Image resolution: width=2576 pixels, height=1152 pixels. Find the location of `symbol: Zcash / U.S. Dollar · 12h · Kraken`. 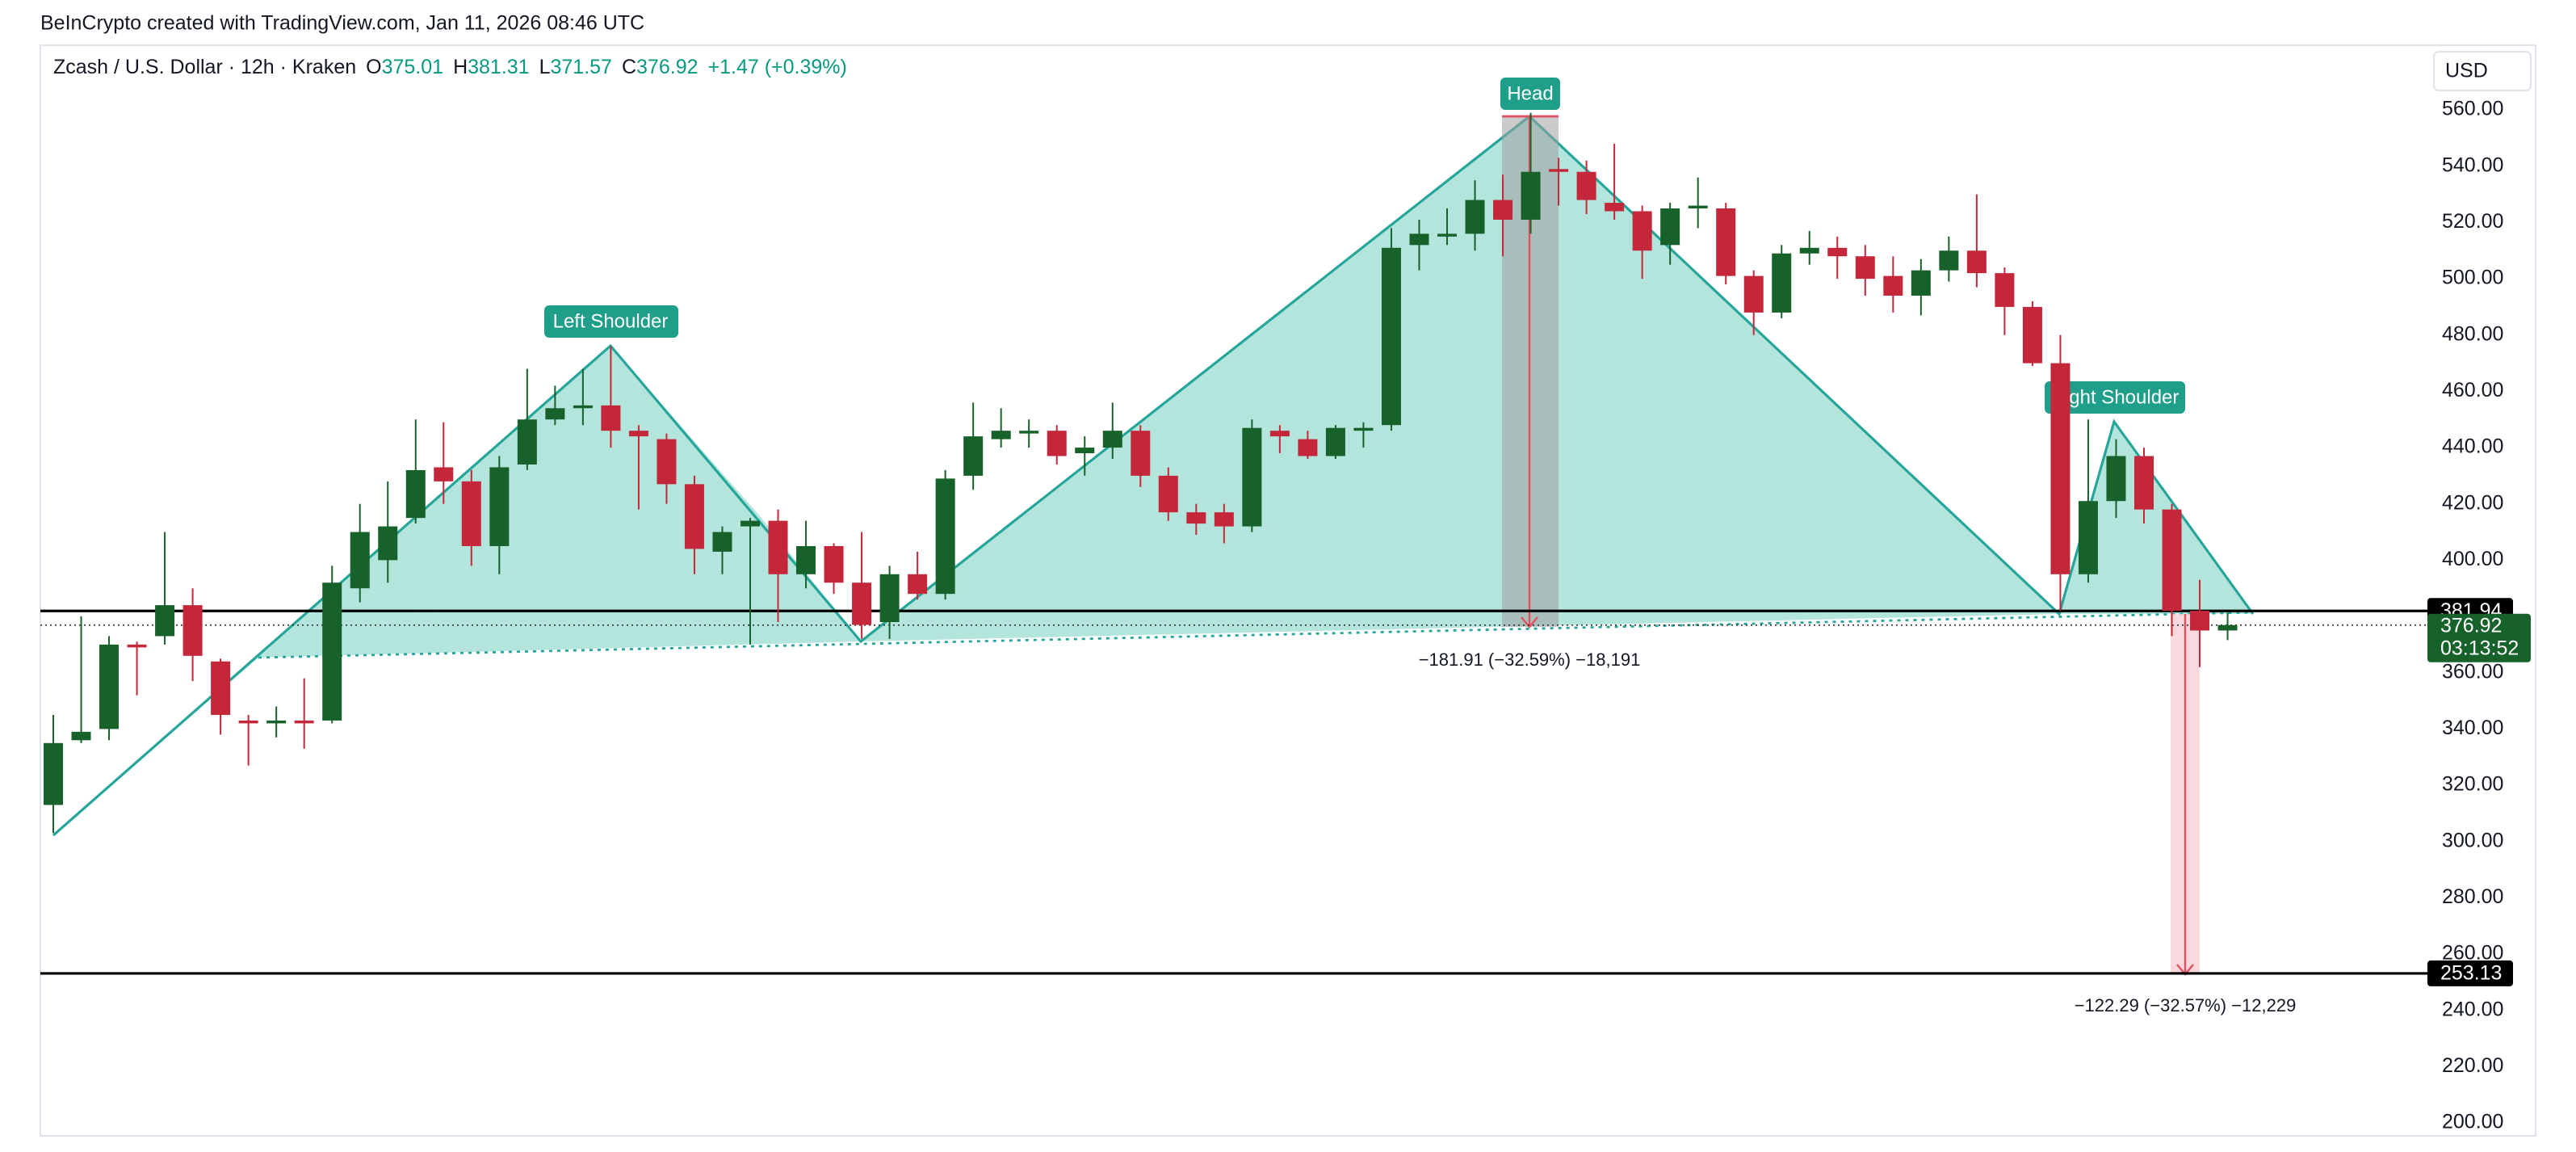

symbol: Zcash / U.S. Dollar · 12h · Kraken is located at coordinates (204, 67).